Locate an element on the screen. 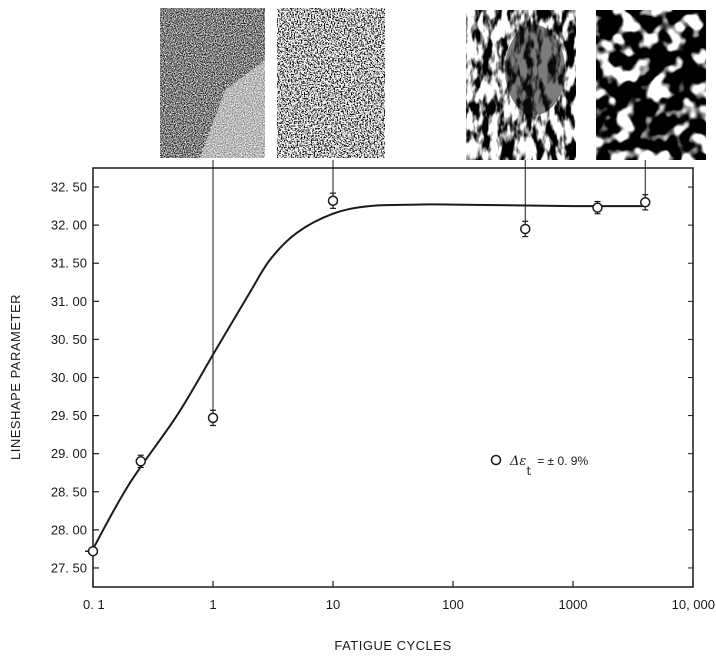 The height and width of the screenshot is (663, 716). micrograph-0-cycles is located at coordinates (212, 83).